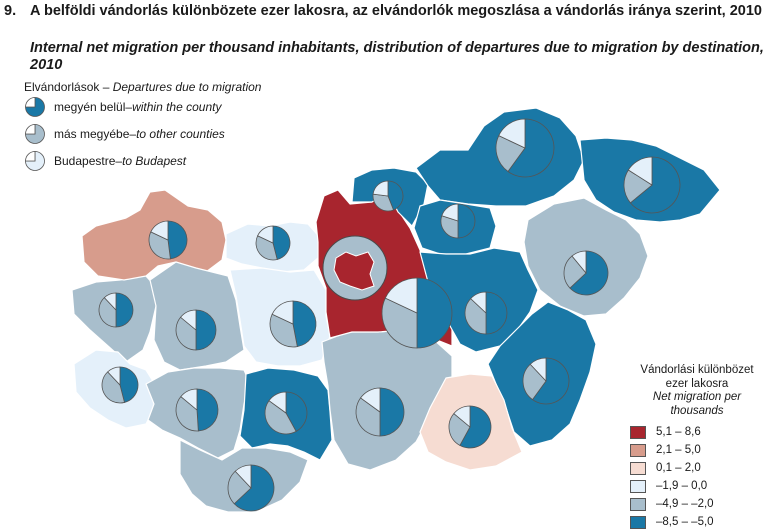  What do you see at coordinates (434, 313) in the screenshot?
I see `pie-slice-pest-within` at bounding box center [434, 313].